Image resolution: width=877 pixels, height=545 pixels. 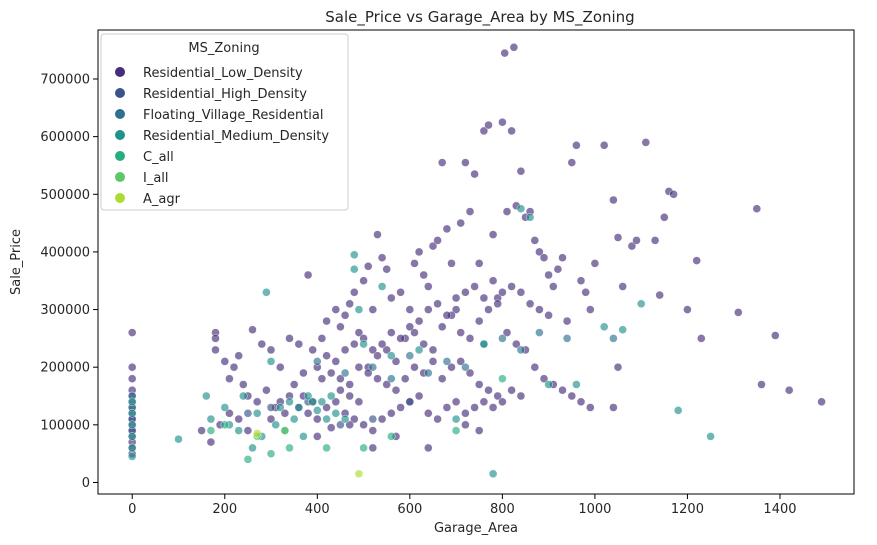 What do you see at coordinates (223, 48) in the screenshot?
I see `legend-title: MS_Zoning` at bounding box center [223, 48].